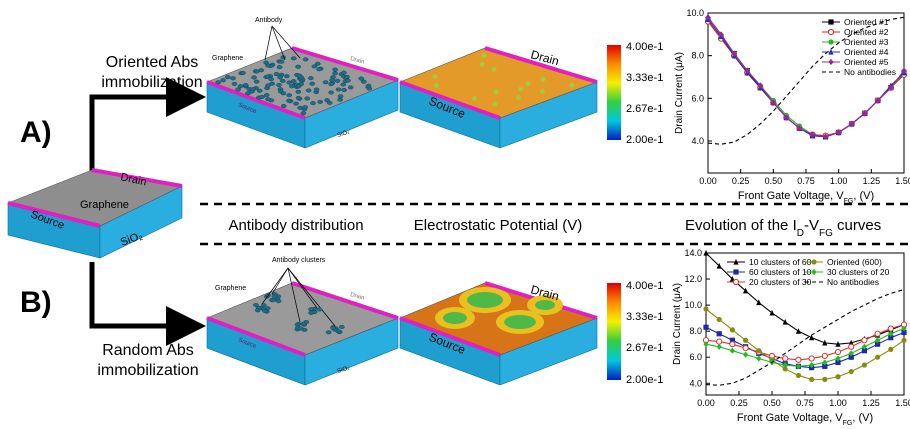 The image size is (910, 429). What do you see at coordinates (614, 331) in the screenshot?
I see `colorbar` at bounding box center [614, 331].